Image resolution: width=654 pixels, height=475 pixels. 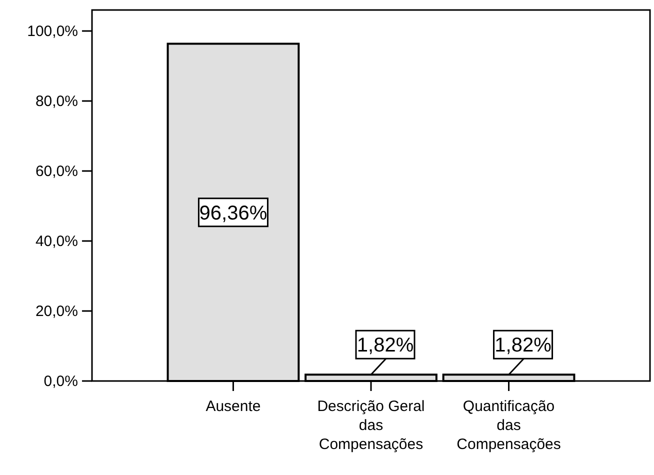 What do you see at coordinates (233, 213) in the screenshot?
I see `data-label: 96,36%` at bounding box center [233, 213].